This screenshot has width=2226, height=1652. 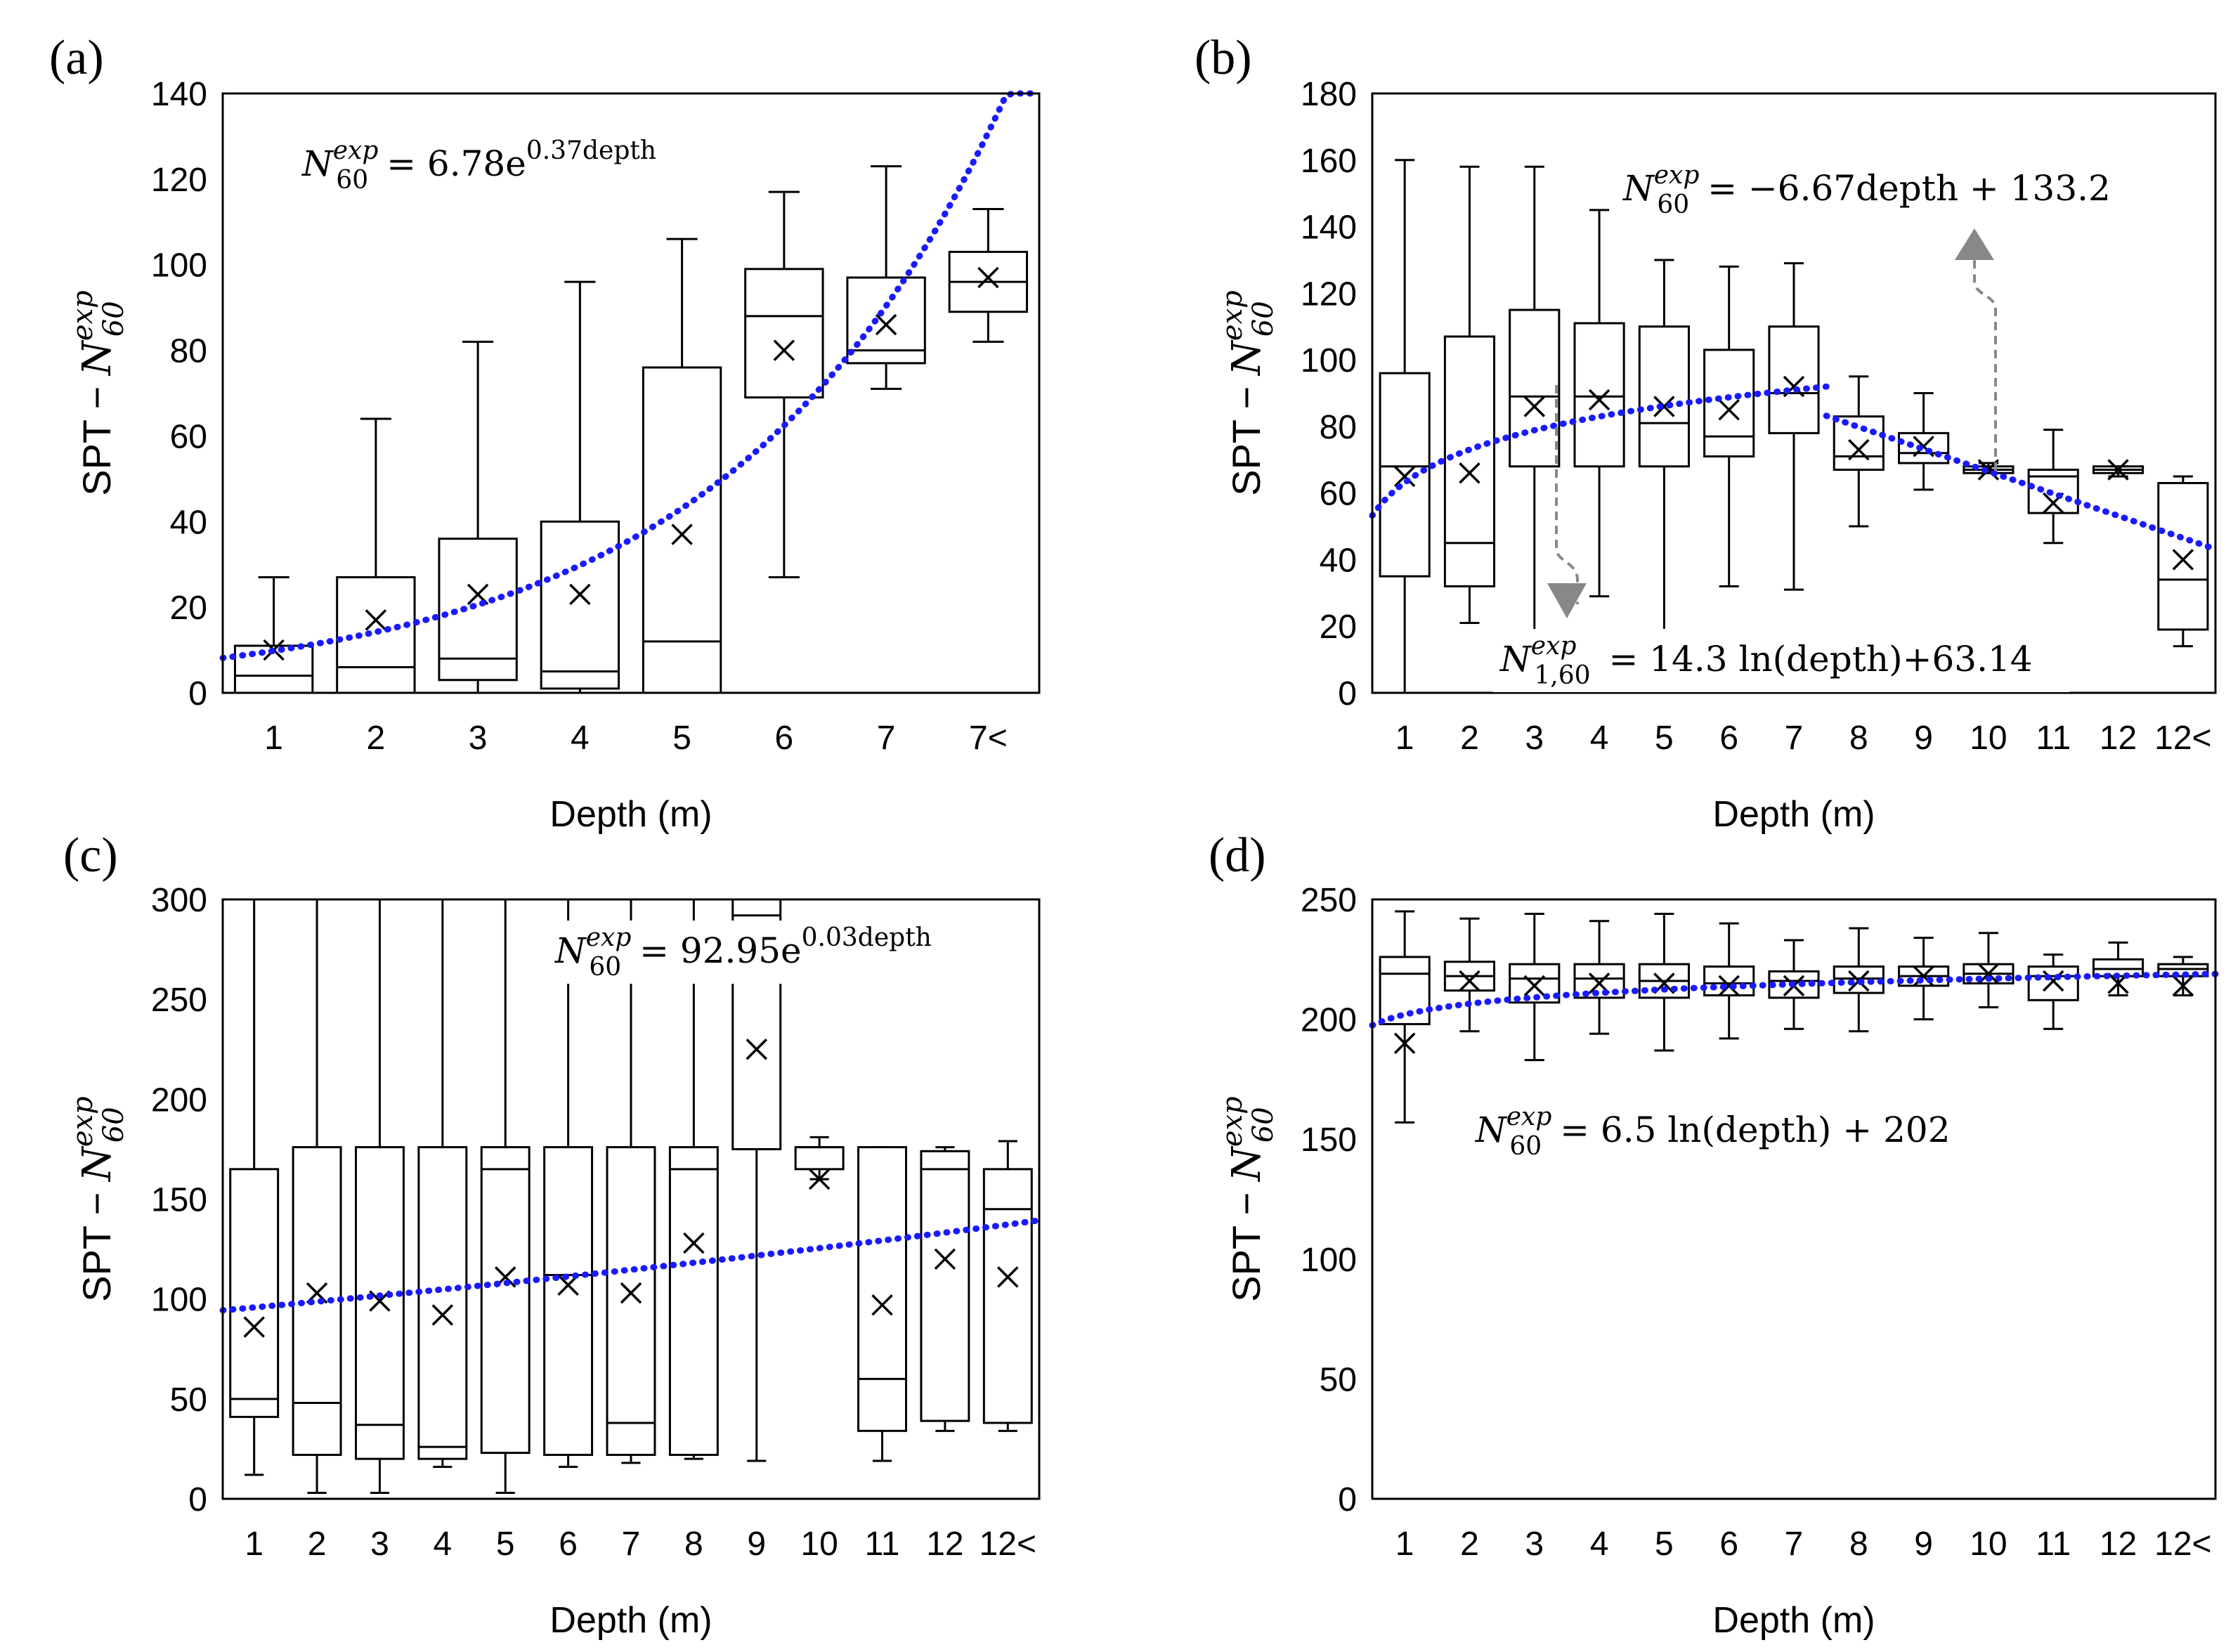 What do you see at coordinates (1858, 1544) in the screenshot?
I see `x-tick-label: 8` at bounding box center [1858, 1544].